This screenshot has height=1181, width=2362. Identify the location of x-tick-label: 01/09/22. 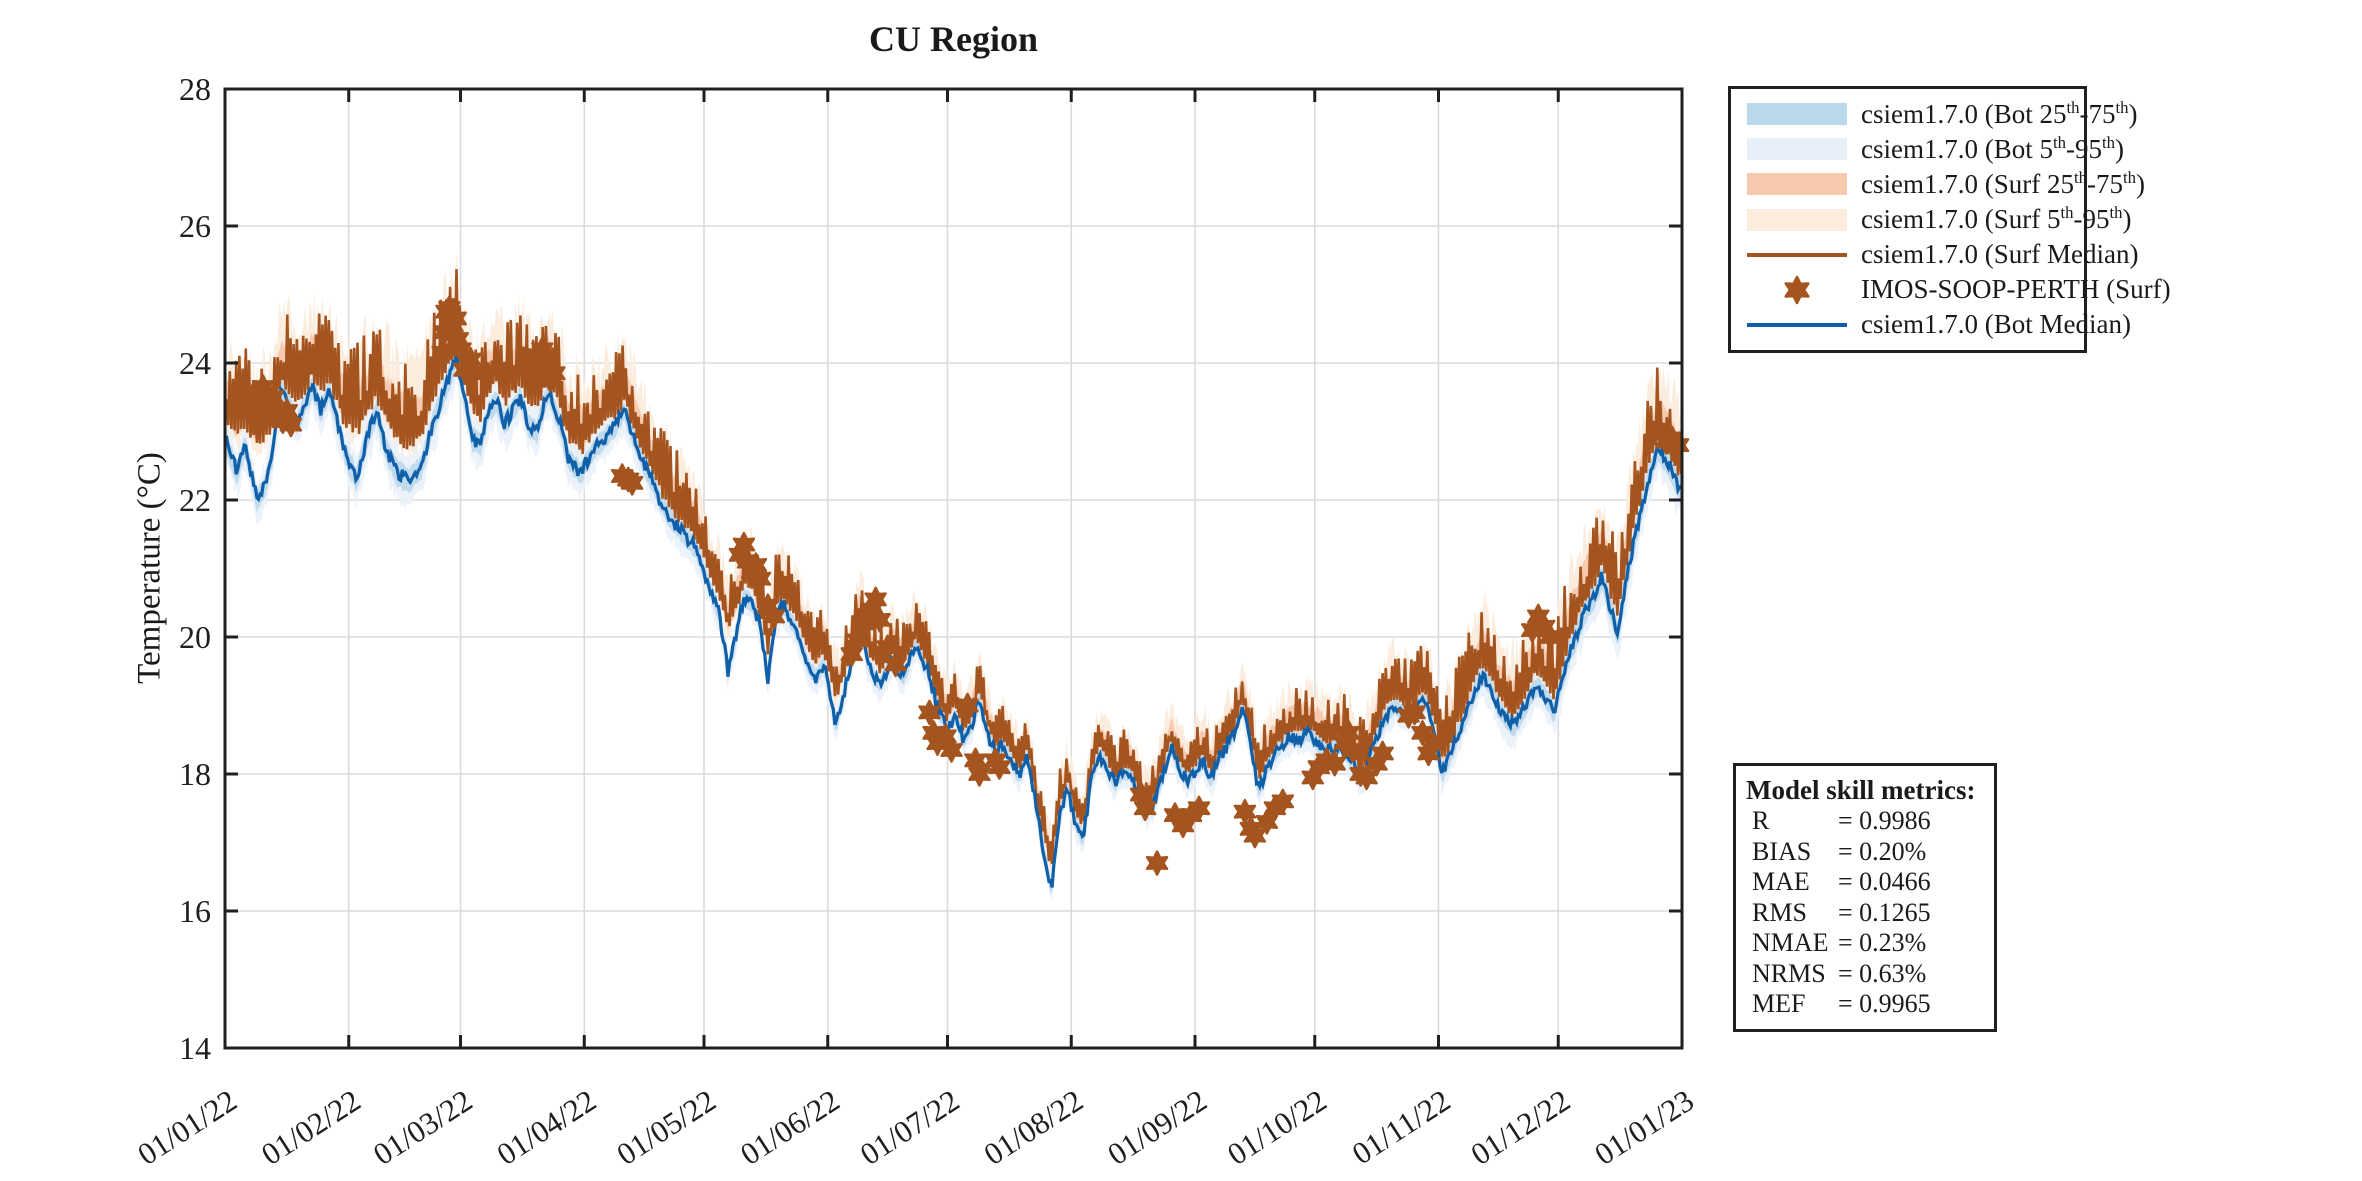
(1157, 1127).